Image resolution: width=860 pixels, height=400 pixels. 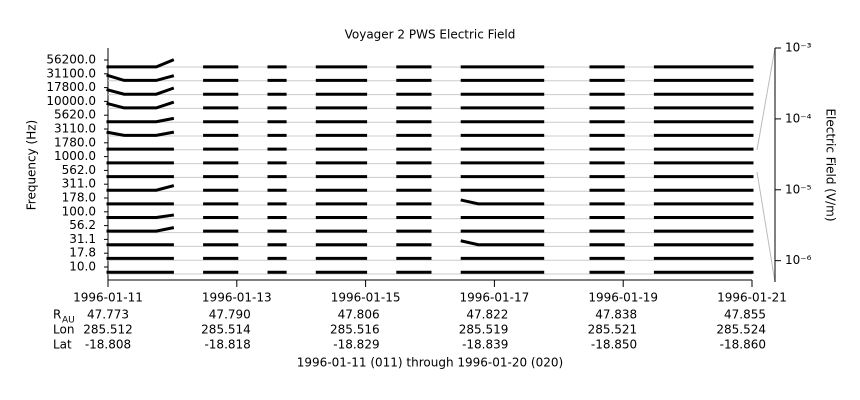 I want to click on chart-title: Voyager 2 PWS Electric Field, so click(x=430, y=35).